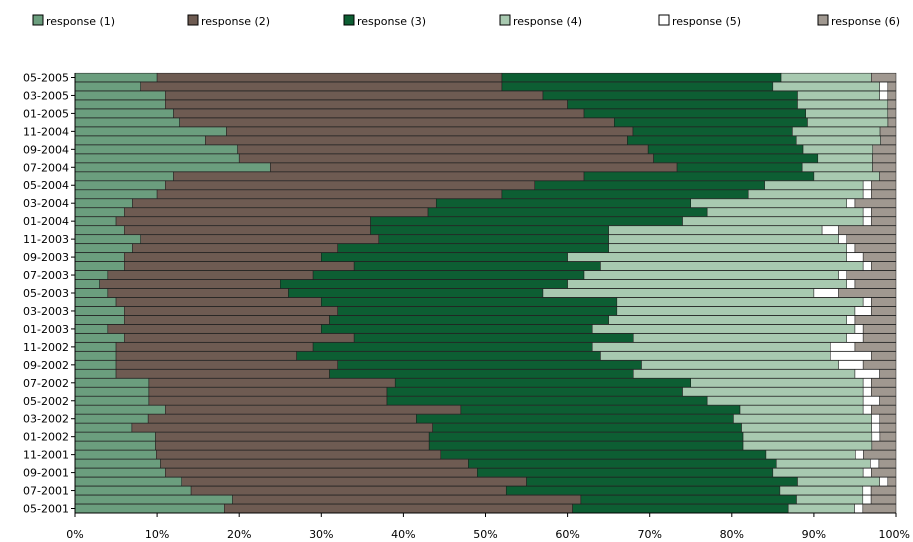  I want to click on bar-segment-09-2002-s6, so click(879, 365).